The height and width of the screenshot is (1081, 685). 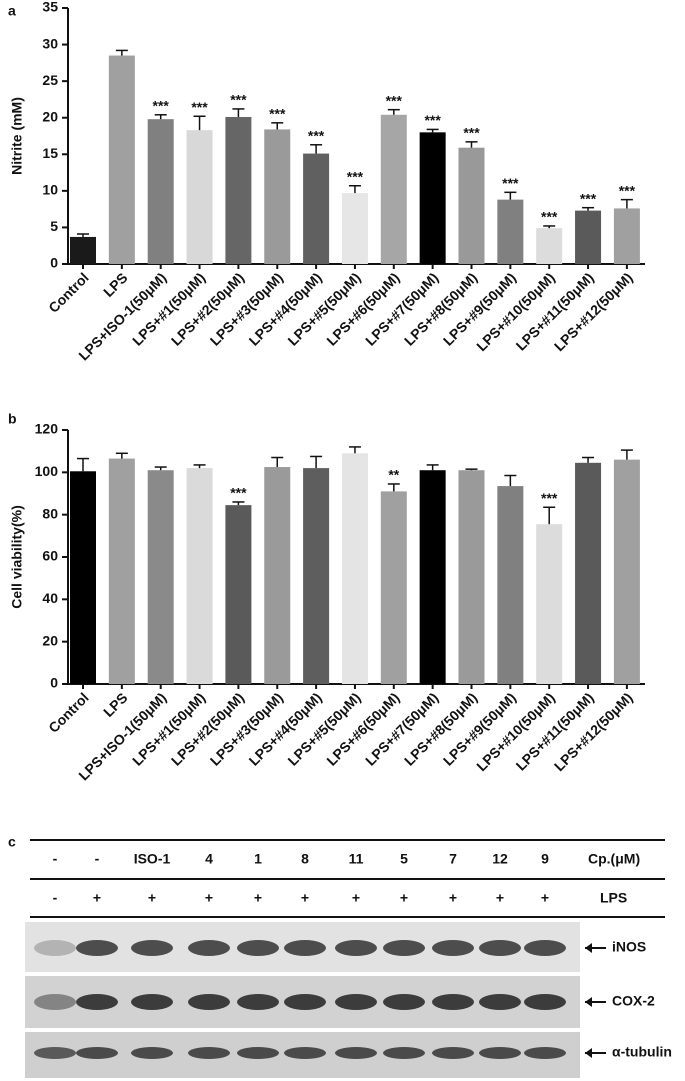 I want to click on y-axis-label: Cell viability(%), so click(x=17, y=556).